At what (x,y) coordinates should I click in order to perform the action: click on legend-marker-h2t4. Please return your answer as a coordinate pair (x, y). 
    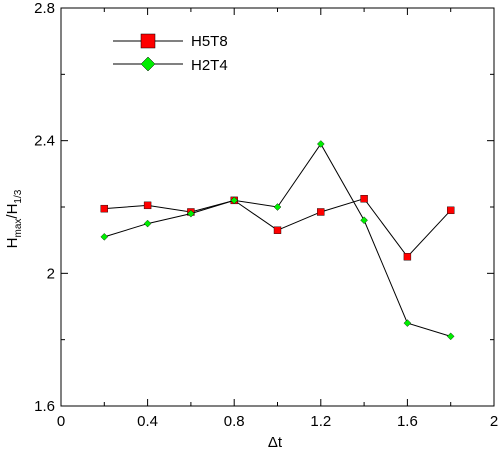
    Looking at the image, I should click on (148, 64).